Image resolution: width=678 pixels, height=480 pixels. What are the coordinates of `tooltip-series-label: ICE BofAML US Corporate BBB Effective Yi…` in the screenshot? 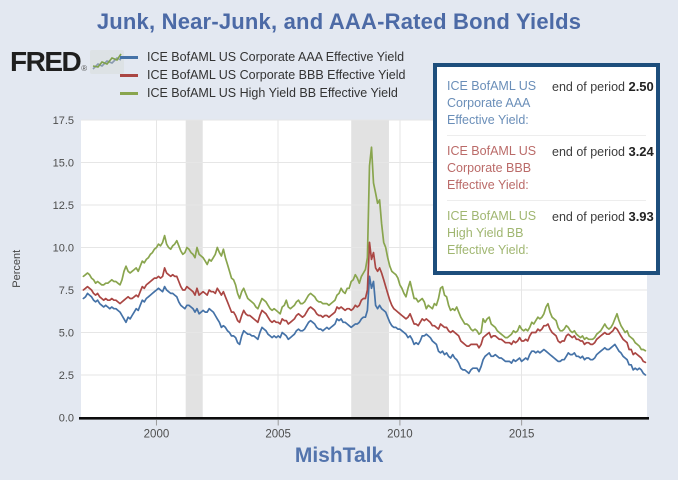 It's located at (492, 168).